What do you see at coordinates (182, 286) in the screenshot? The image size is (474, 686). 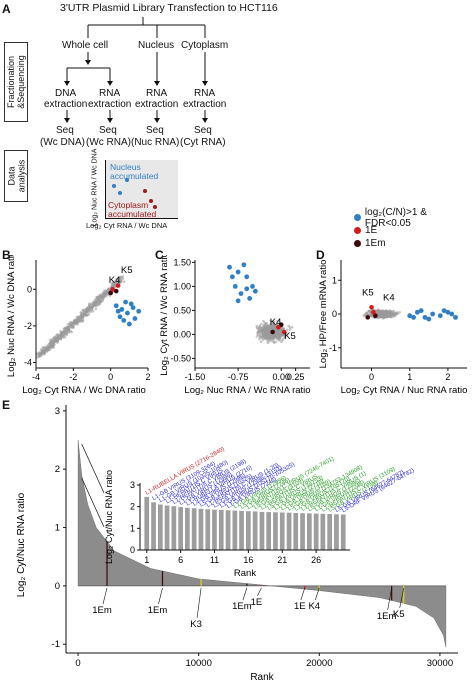 I see `y-tick-label: 1.00` at bounding box center [182, 286].